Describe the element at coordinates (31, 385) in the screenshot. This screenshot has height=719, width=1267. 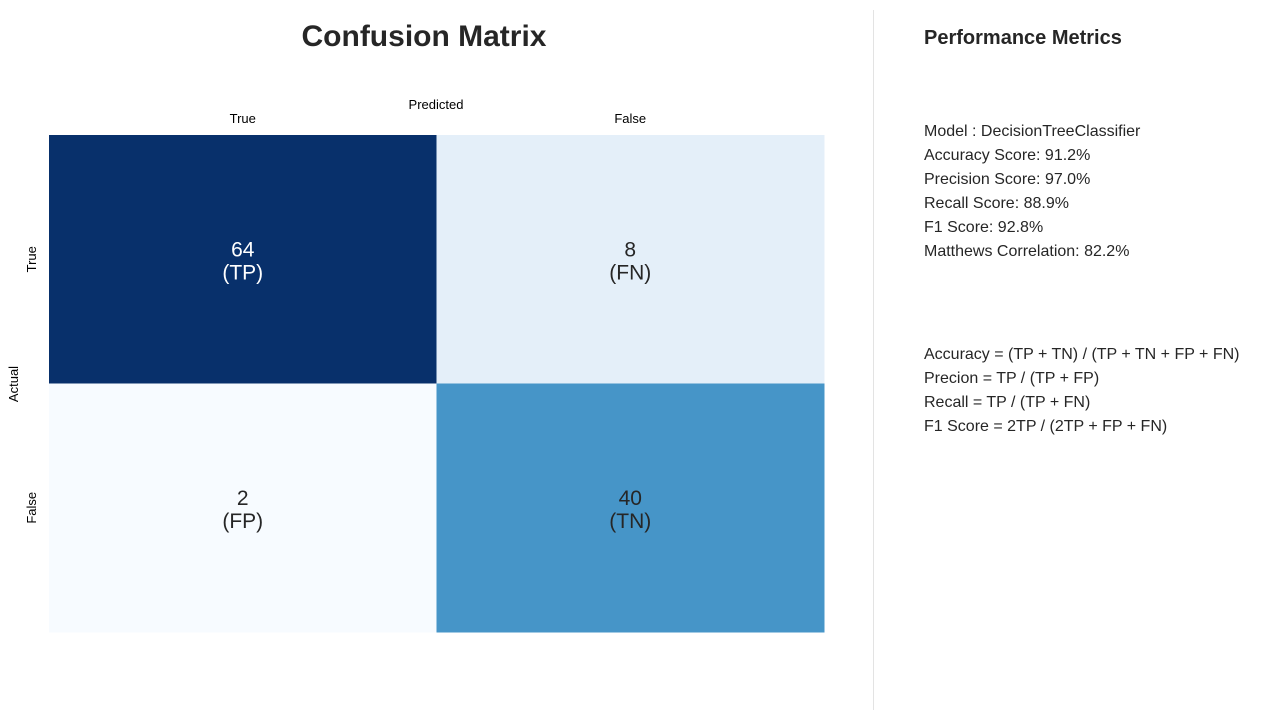
I see `y-tick-labels: True False` at that location.